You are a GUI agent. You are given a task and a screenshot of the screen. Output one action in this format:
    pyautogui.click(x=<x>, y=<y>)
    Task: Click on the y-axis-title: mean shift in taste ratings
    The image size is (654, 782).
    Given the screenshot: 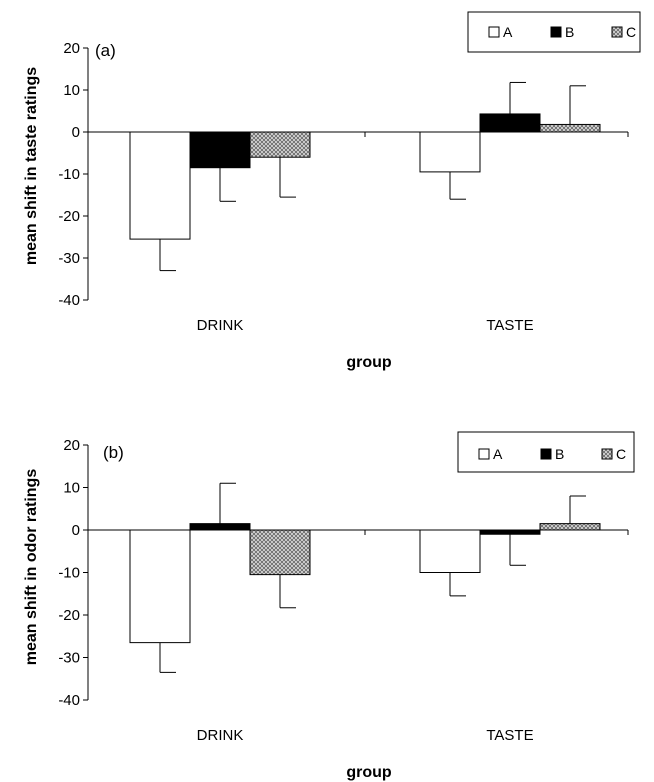 What is the action you would take?
    pyautogui.click(x=31, y=166)
    